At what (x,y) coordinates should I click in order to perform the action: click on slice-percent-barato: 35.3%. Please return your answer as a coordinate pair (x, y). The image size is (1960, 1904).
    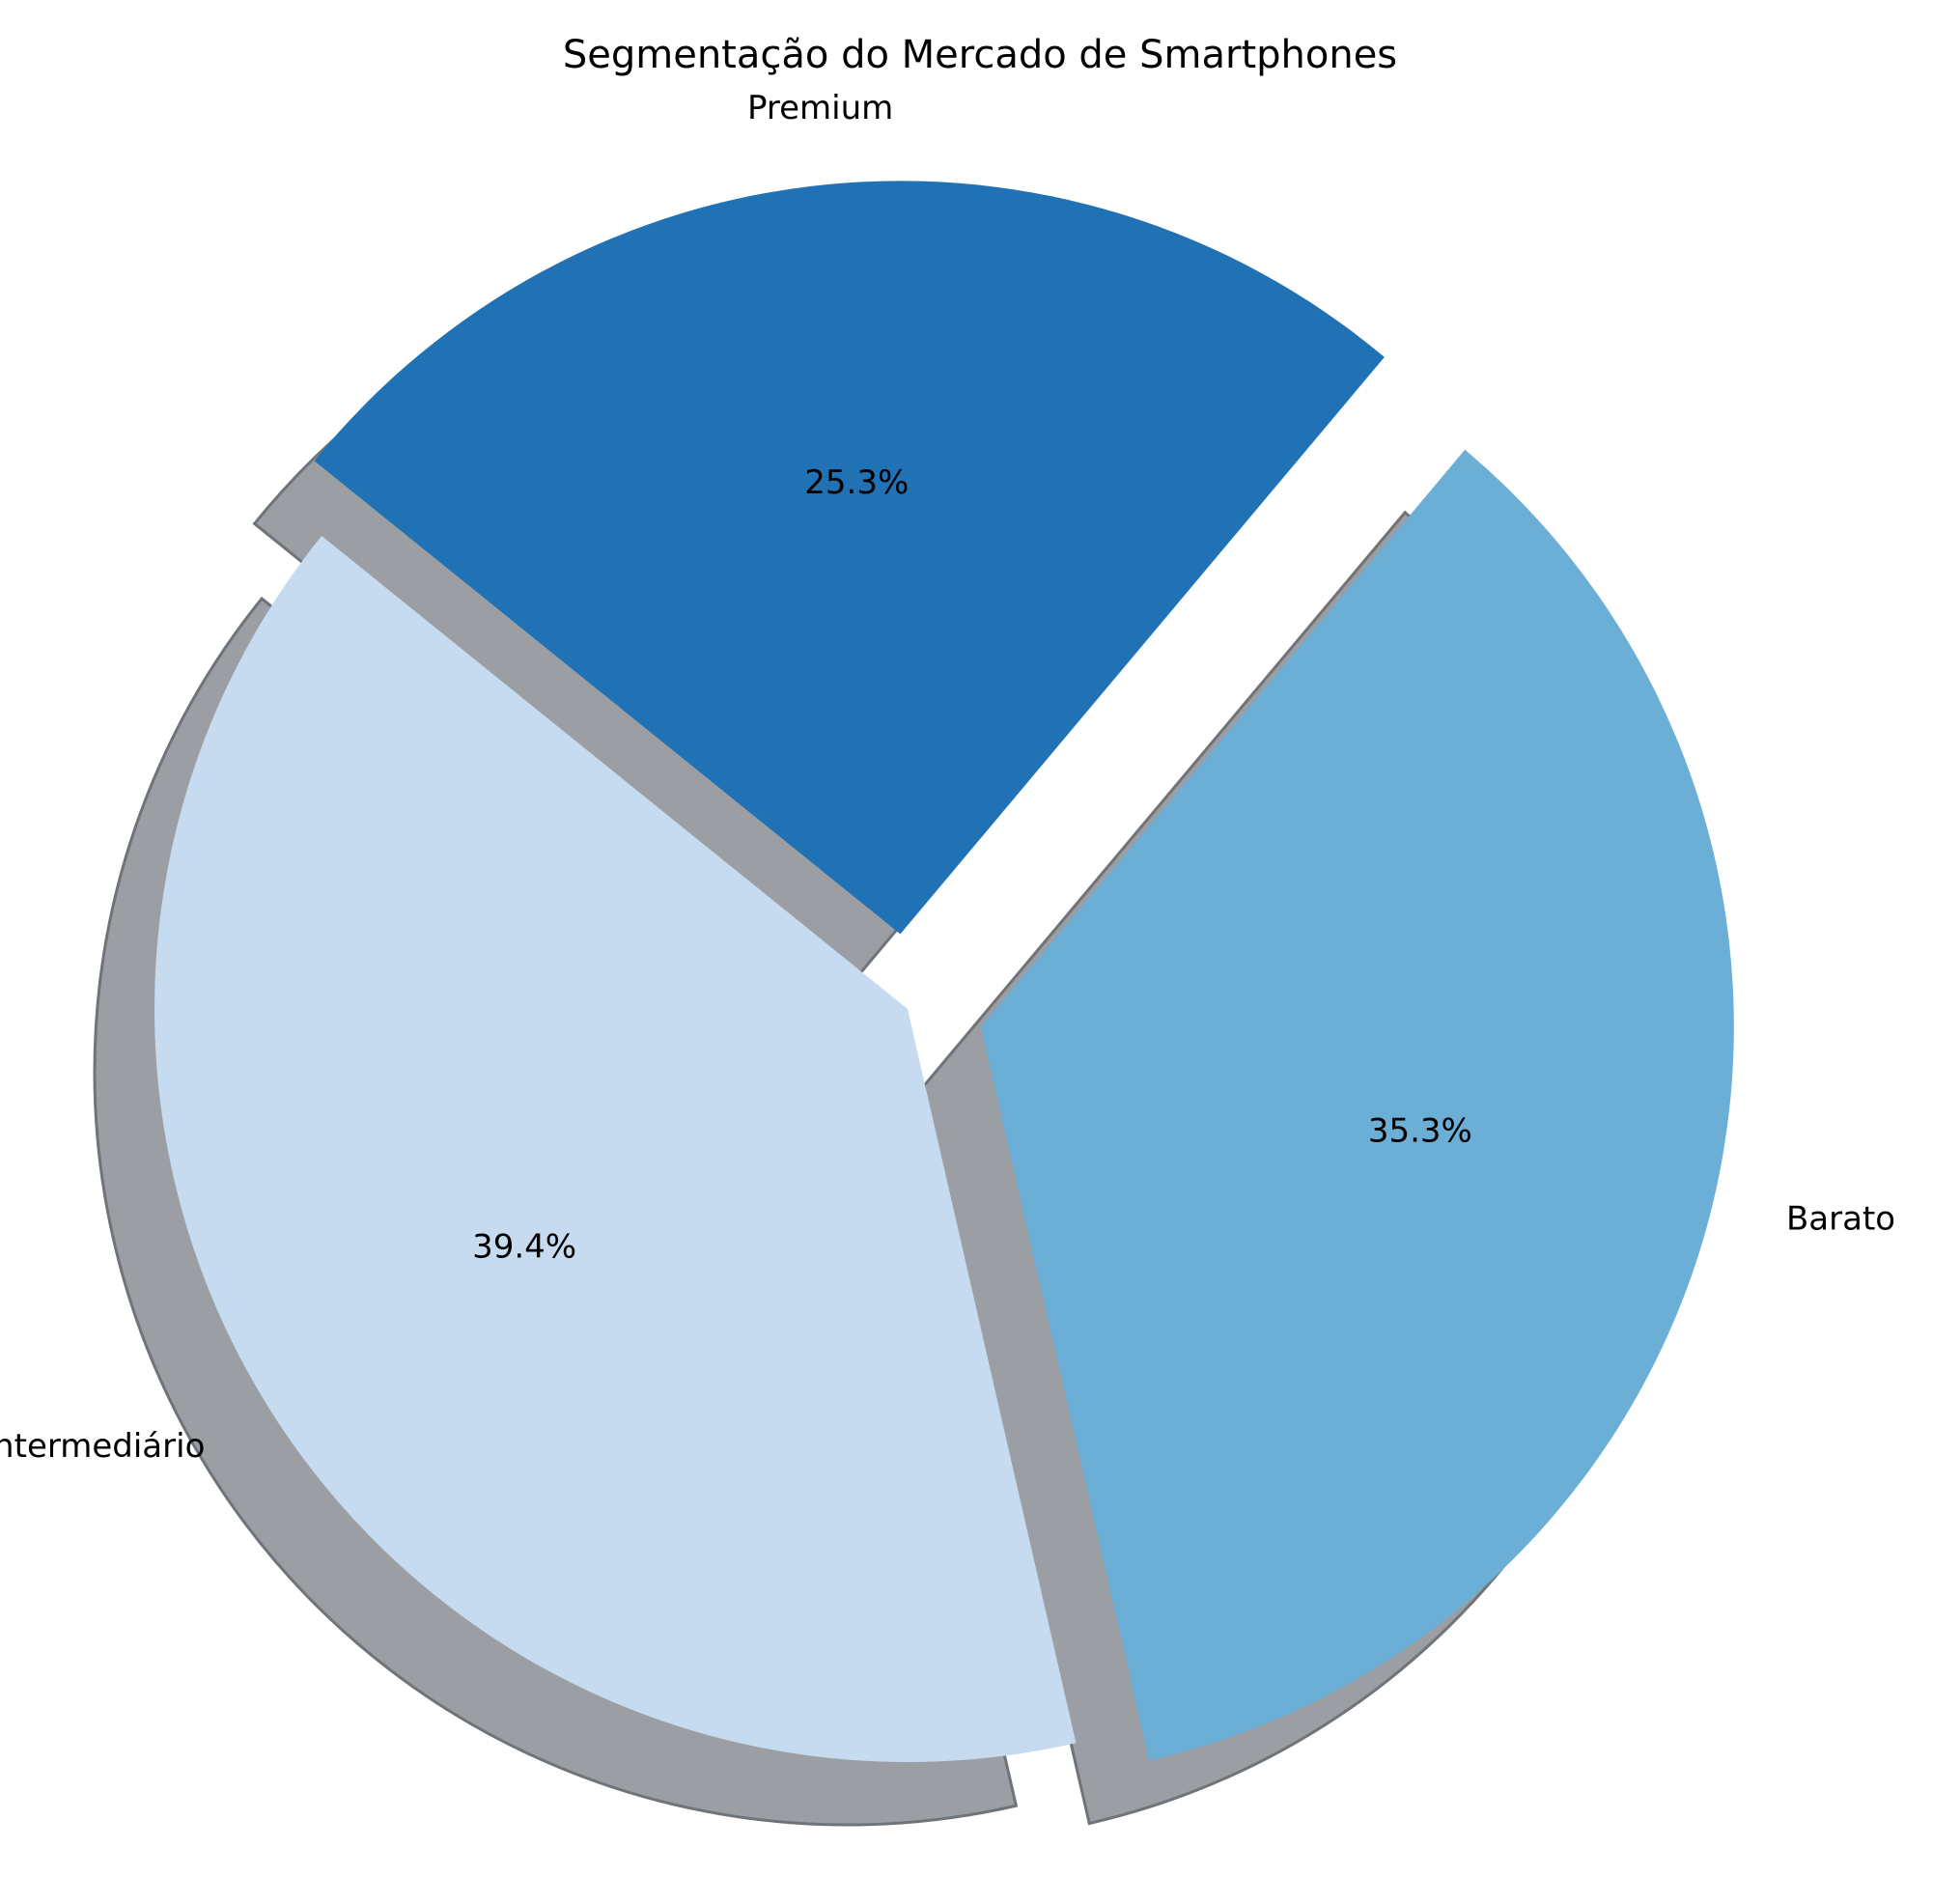
    Looking at the image, I should click on (1420, 1130).